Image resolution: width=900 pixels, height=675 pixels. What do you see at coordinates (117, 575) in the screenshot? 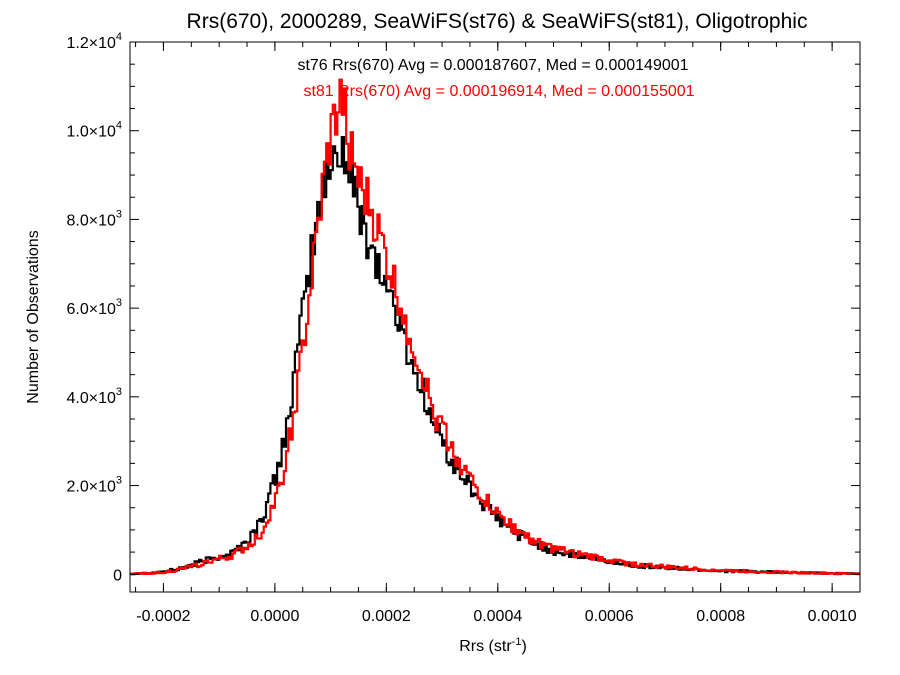
I see `y-tick-label: 0` at bounding box center [117, 575].